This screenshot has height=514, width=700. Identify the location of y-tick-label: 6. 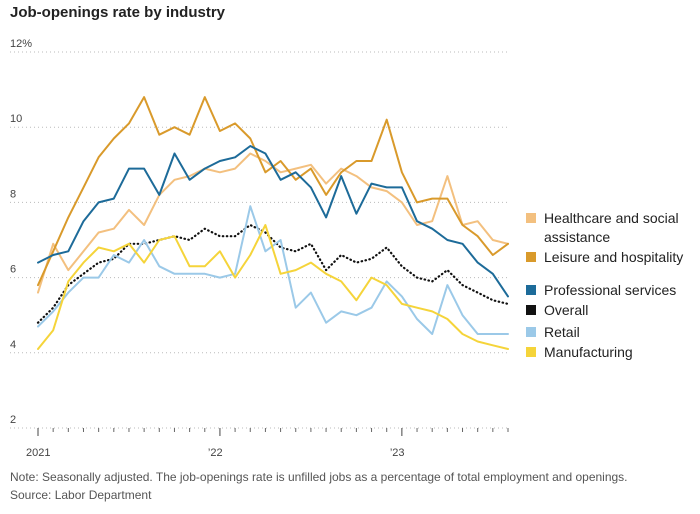
(13, 270).